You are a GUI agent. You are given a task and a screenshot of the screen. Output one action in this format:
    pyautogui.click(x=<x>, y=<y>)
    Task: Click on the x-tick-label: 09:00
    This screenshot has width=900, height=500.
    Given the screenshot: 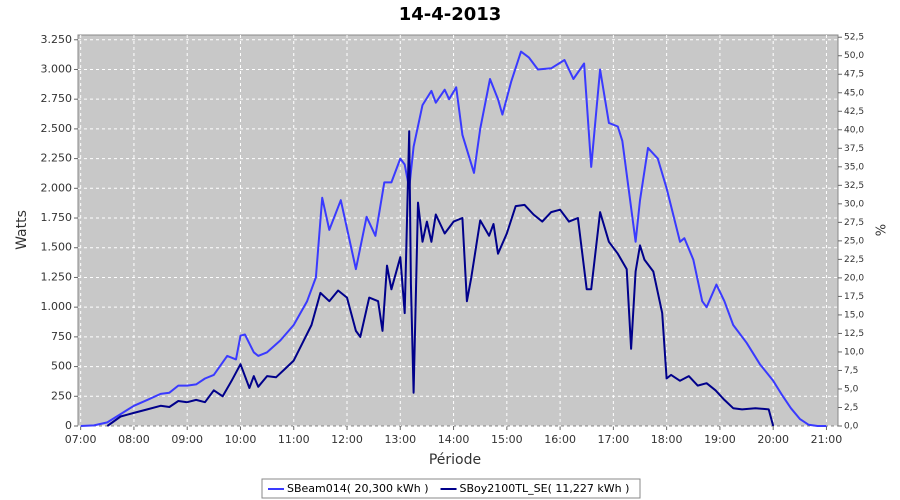 What is the action you would take?
    pyautogui.click(x=187, y=439)
    